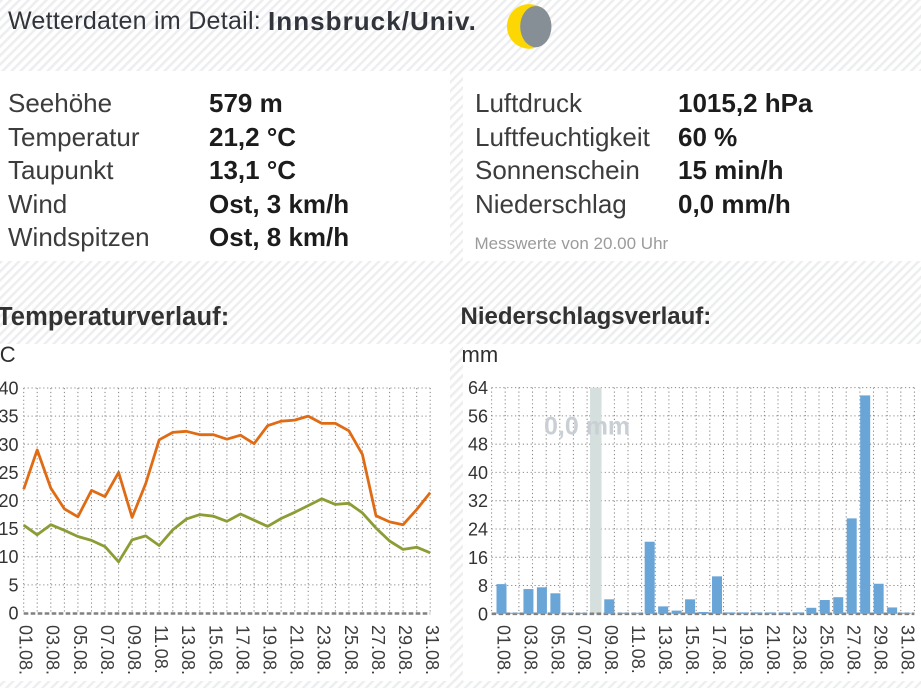 Image resolution: width=921 pixels, height=688 pixels. Describe the element at coordinates (9, 529) in the screenshot. I see `svg-text: 15` at that location.